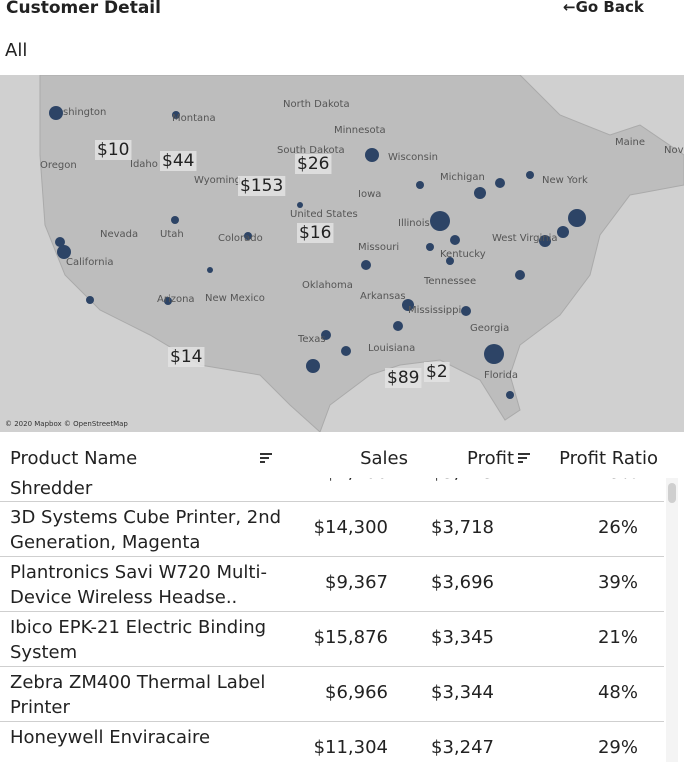  What do you see at coordinates (138, 640) in the screenshot?
I see `product-name: Ibico EPK-21 Electric Binding System` at bounding box center [138, 640].